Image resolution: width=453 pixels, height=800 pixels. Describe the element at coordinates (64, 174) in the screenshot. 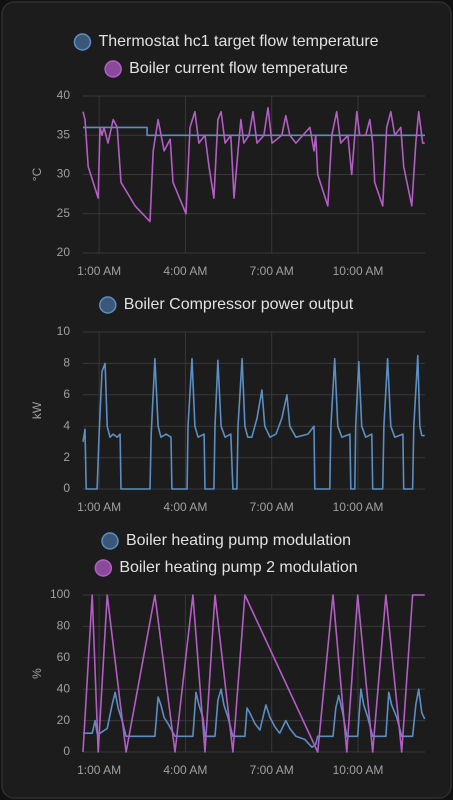

I see `y-tick-label: 30` at that location.